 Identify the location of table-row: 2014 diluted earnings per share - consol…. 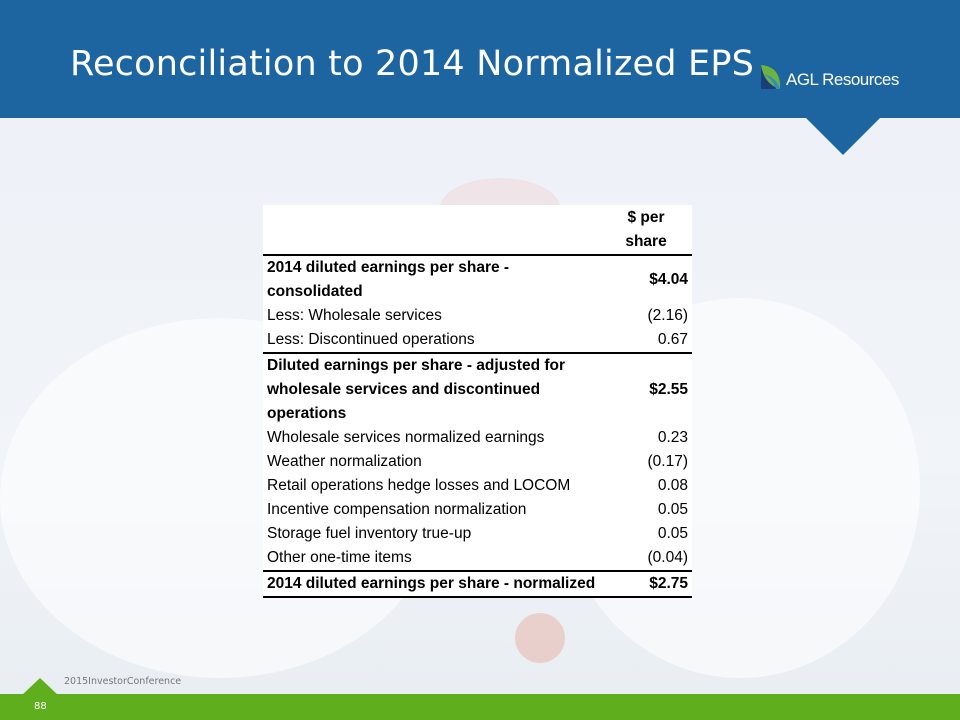
(477, 279).